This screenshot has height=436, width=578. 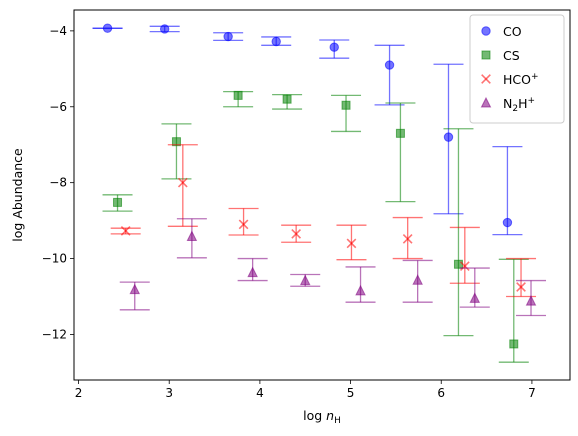 I want to click on legend: CO CS HCO+ N2H+, so click(x=517, y=69).